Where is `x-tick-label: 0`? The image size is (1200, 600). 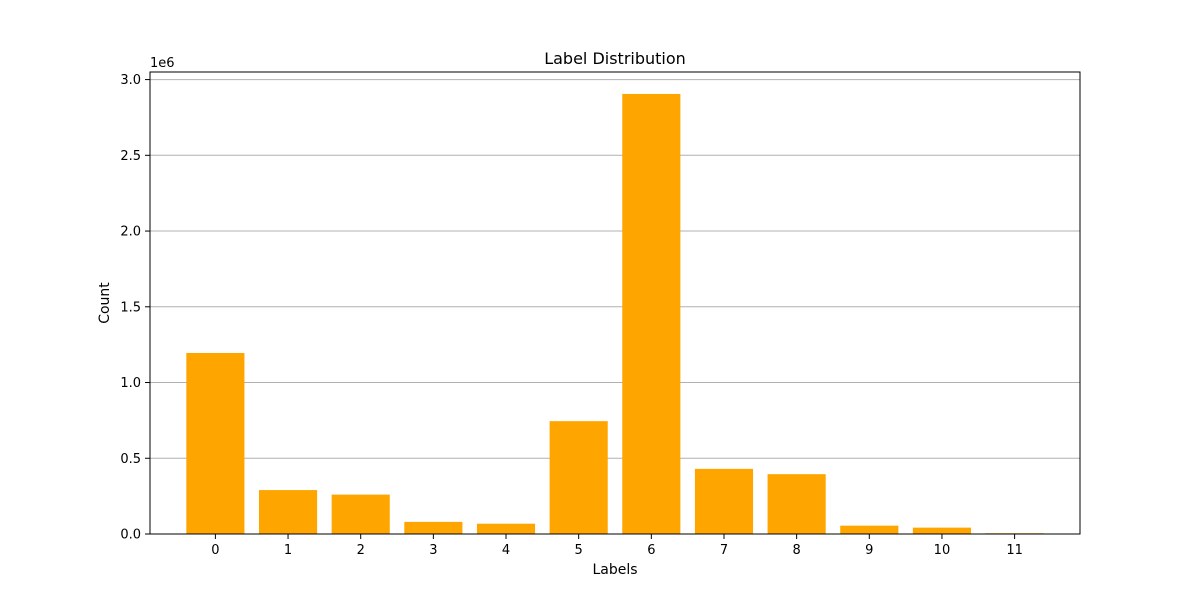 x-tick-label: 0 is located at coordinates (215, 550).